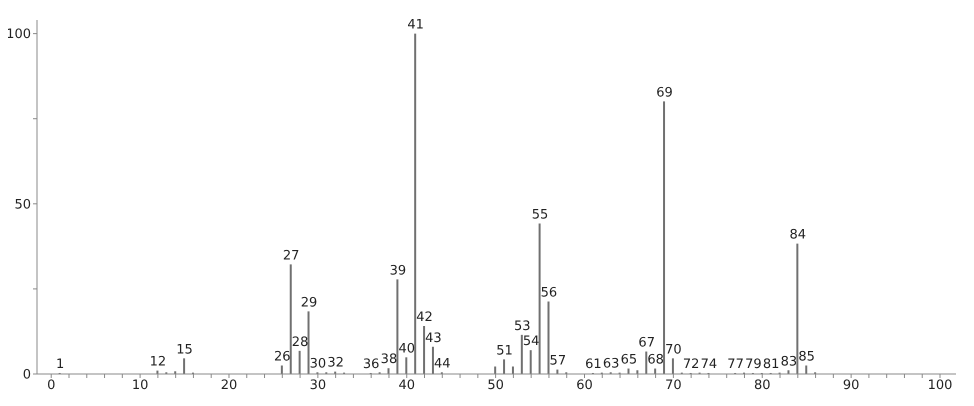 Image resolution: width=974 pixels, height=406 pixels. Describe the element at coordinates (335, 363) in the screenshot. I see `annotation: 32` at that location.